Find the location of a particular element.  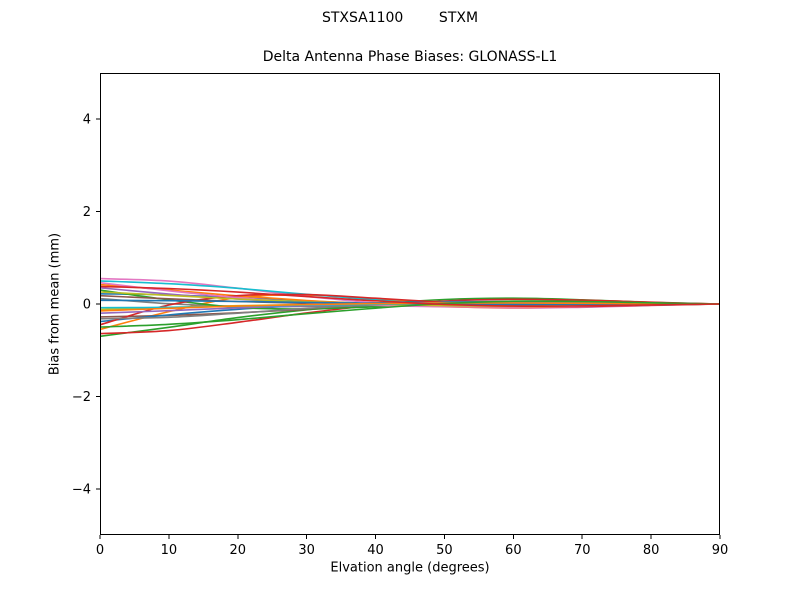

x-tick-label: 70 is located at coordinates (582, 550).